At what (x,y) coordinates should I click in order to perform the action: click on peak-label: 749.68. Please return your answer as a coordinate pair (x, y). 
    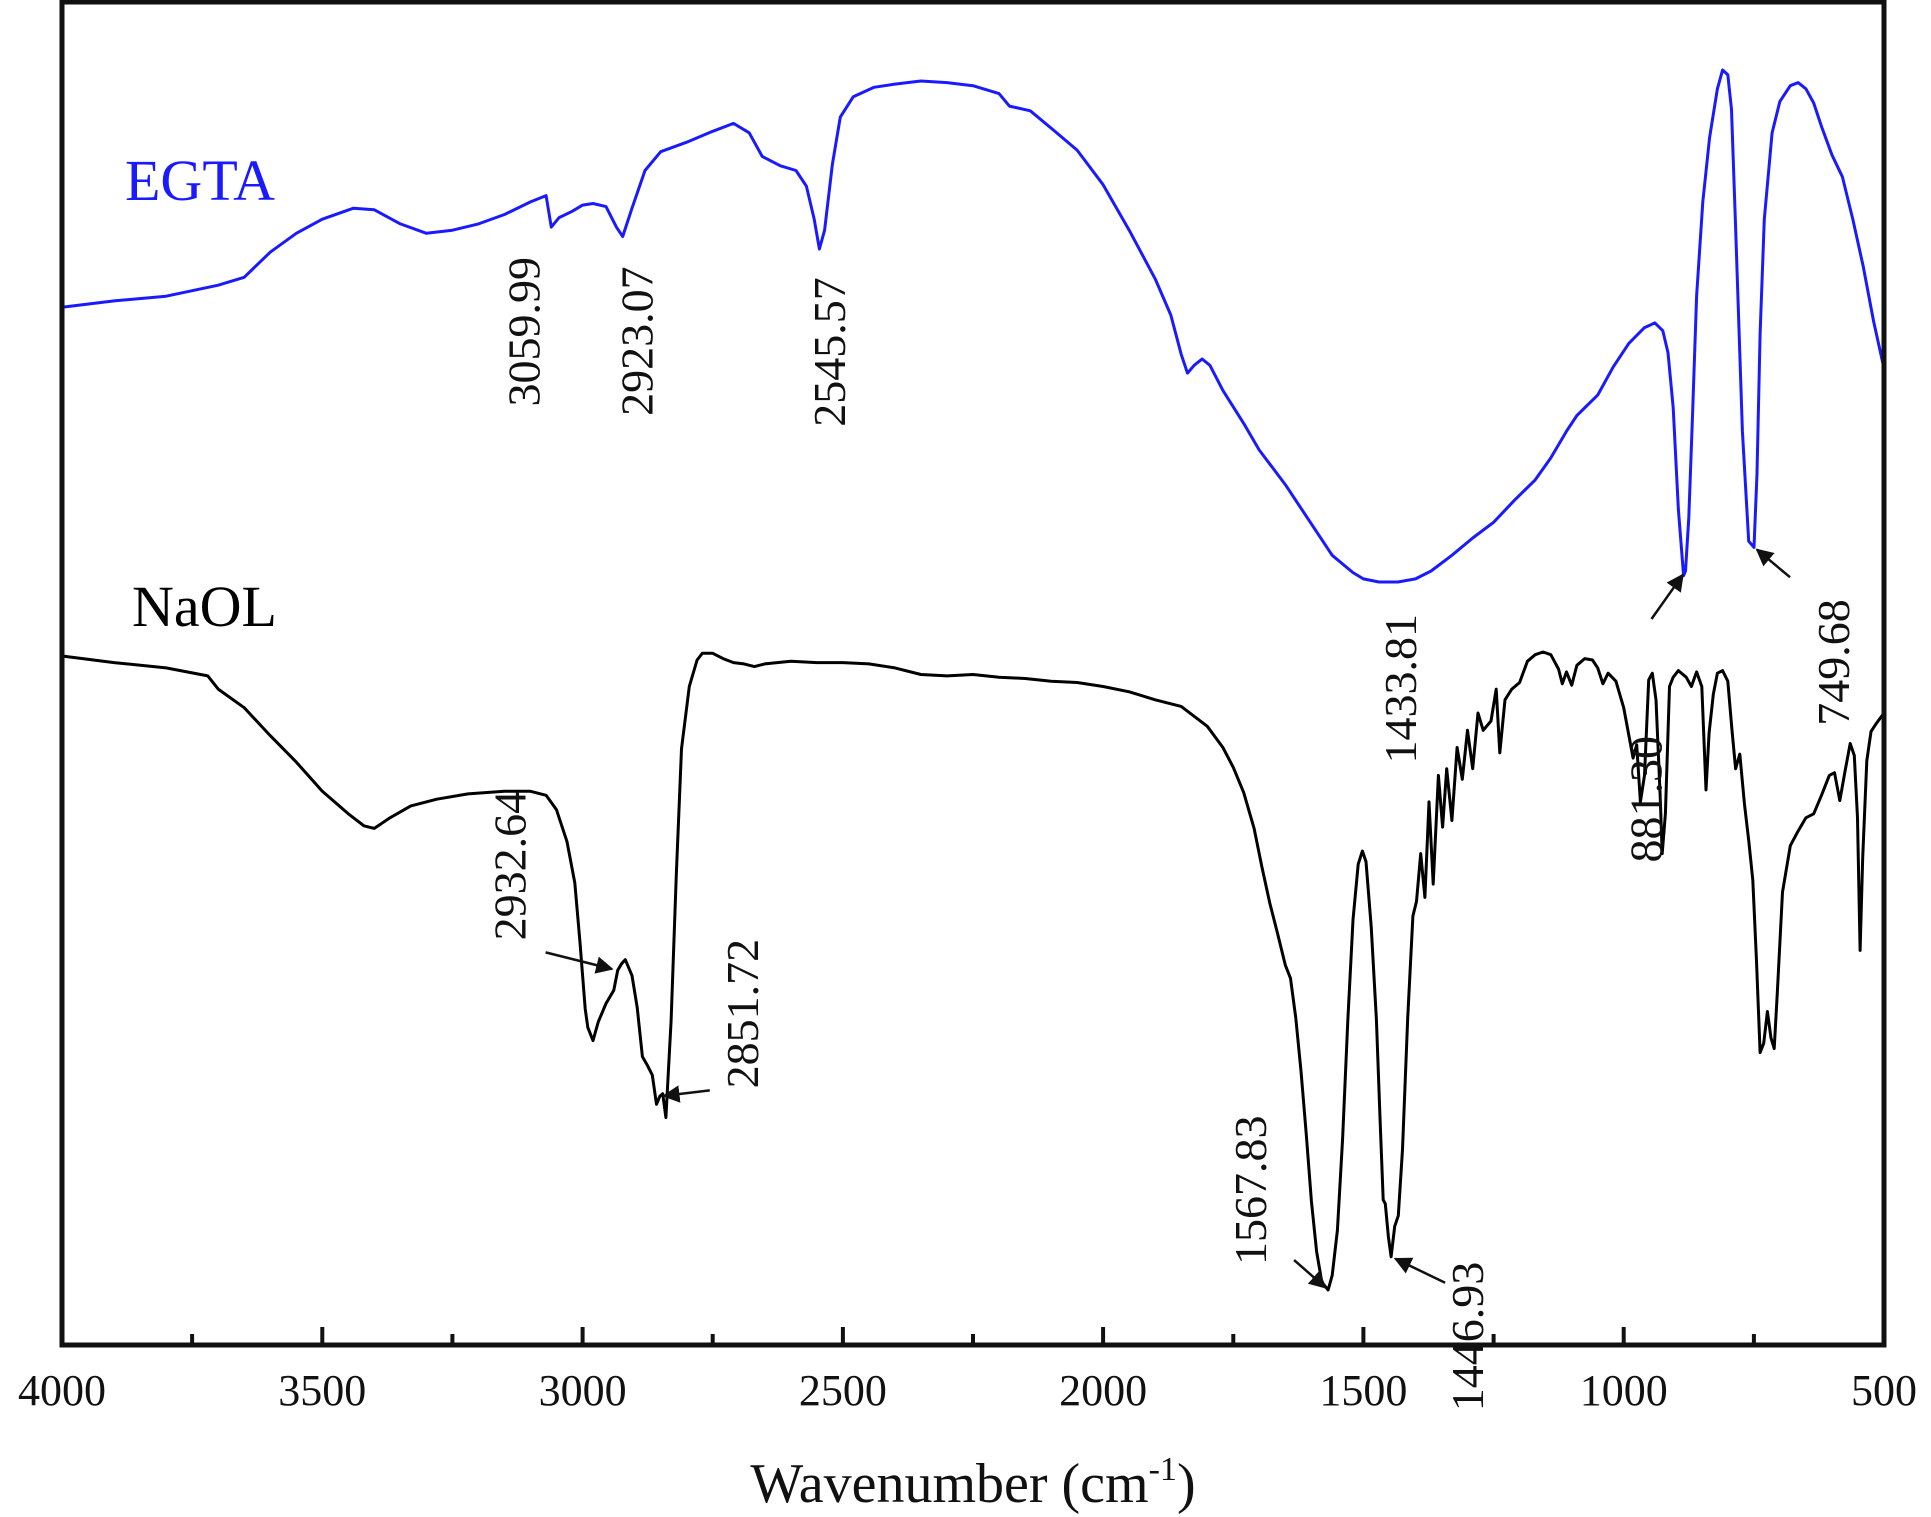
    Looking at the image, I should click on (1833, 662).